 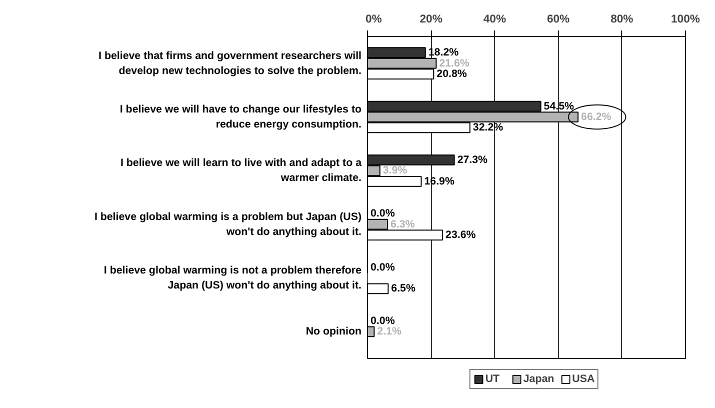 I want to click on y-tick-label: I believe global warming is not a problem therefore Japan (US) won't do anything about it., so click(x=233, y=278).